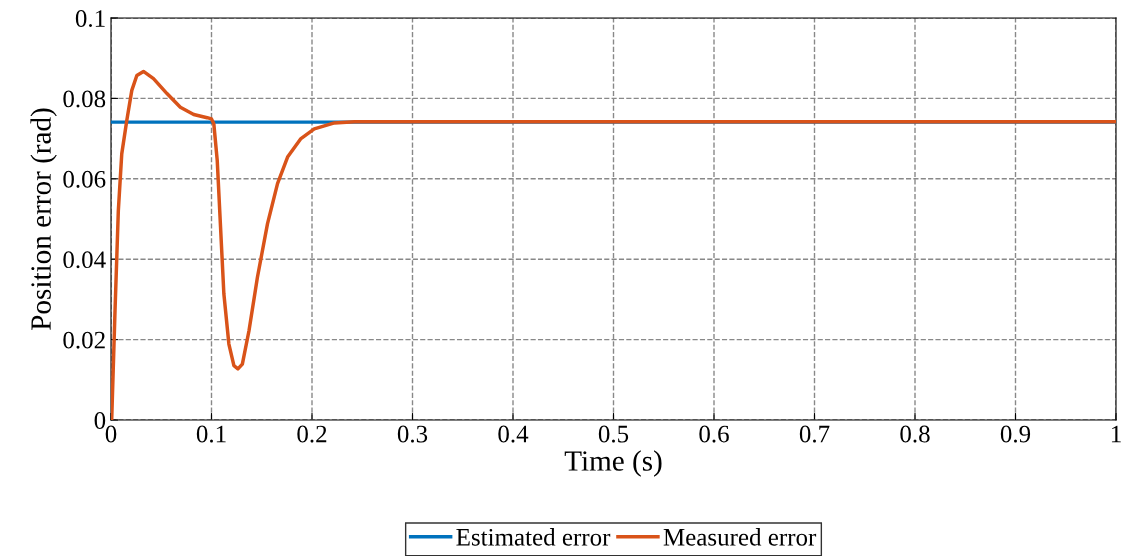 The image size is (1125, 556). I want to click on y-tick-label: 0, so click(100, 420).